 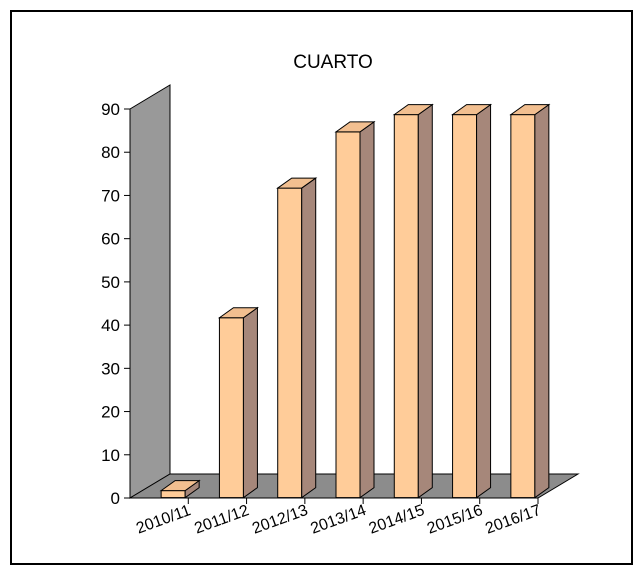 I want to click on y-tick-label: 20, so click(x=110, y=412).